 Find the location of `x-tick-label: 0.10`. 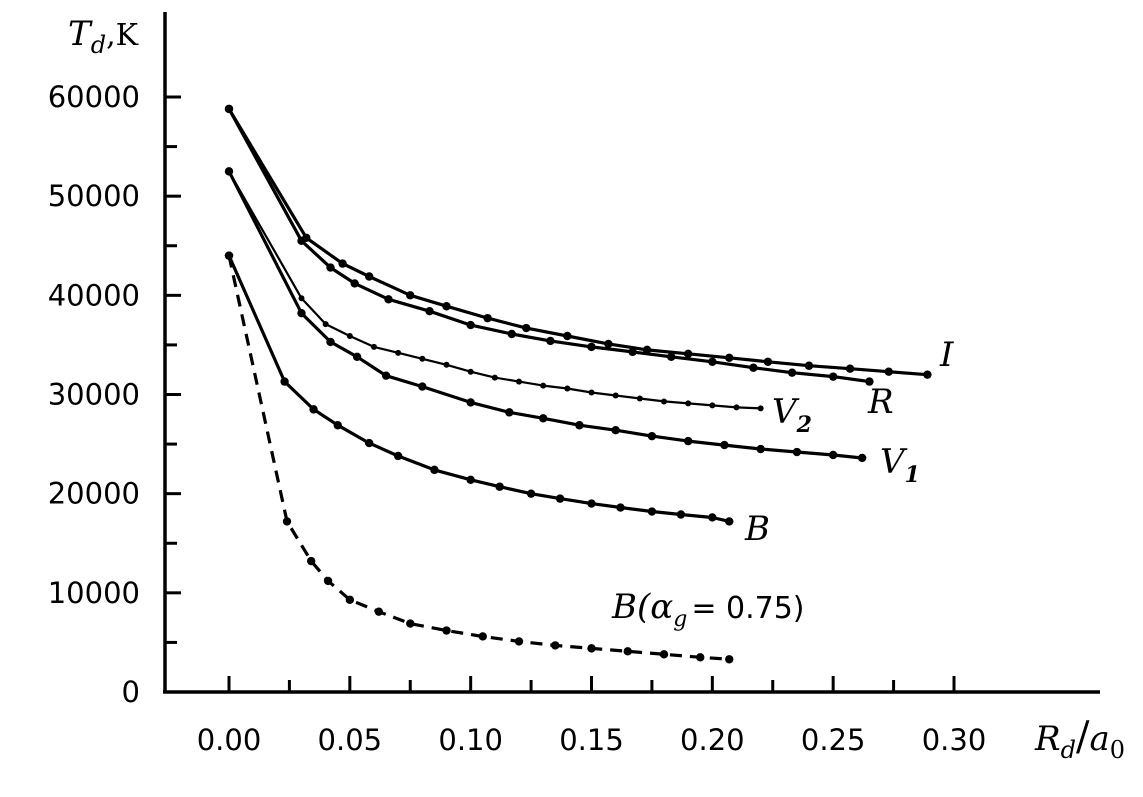

x-tick-label: 0.10 is located at coordinates (470, 740).